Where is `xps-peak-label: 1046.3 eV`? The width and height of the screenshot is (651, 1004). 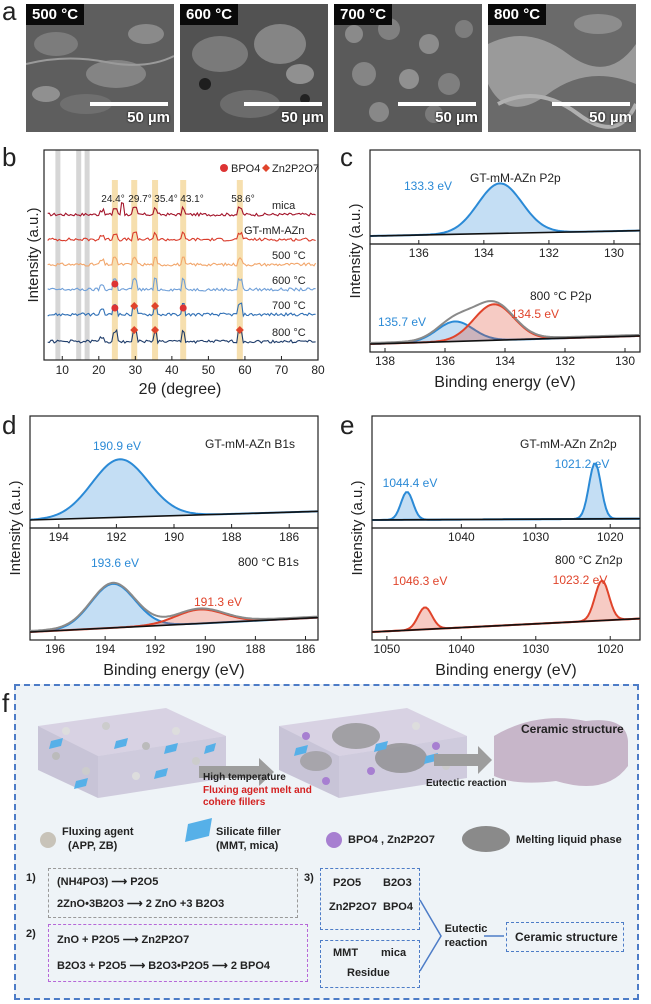
xps-peak-label: 1046.3 eV is located at coordinates (420, 581).